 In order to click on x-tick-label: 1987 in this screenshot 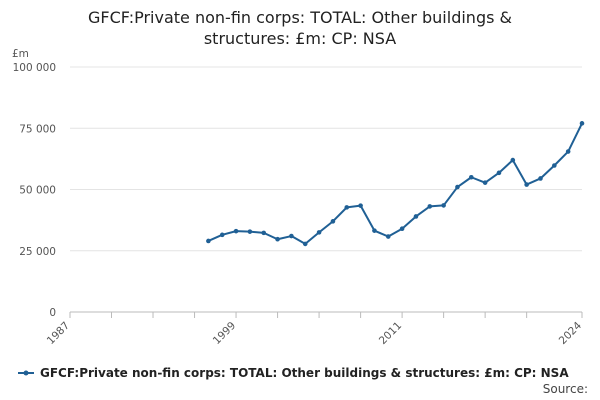, I will do `click(58, 333)`.